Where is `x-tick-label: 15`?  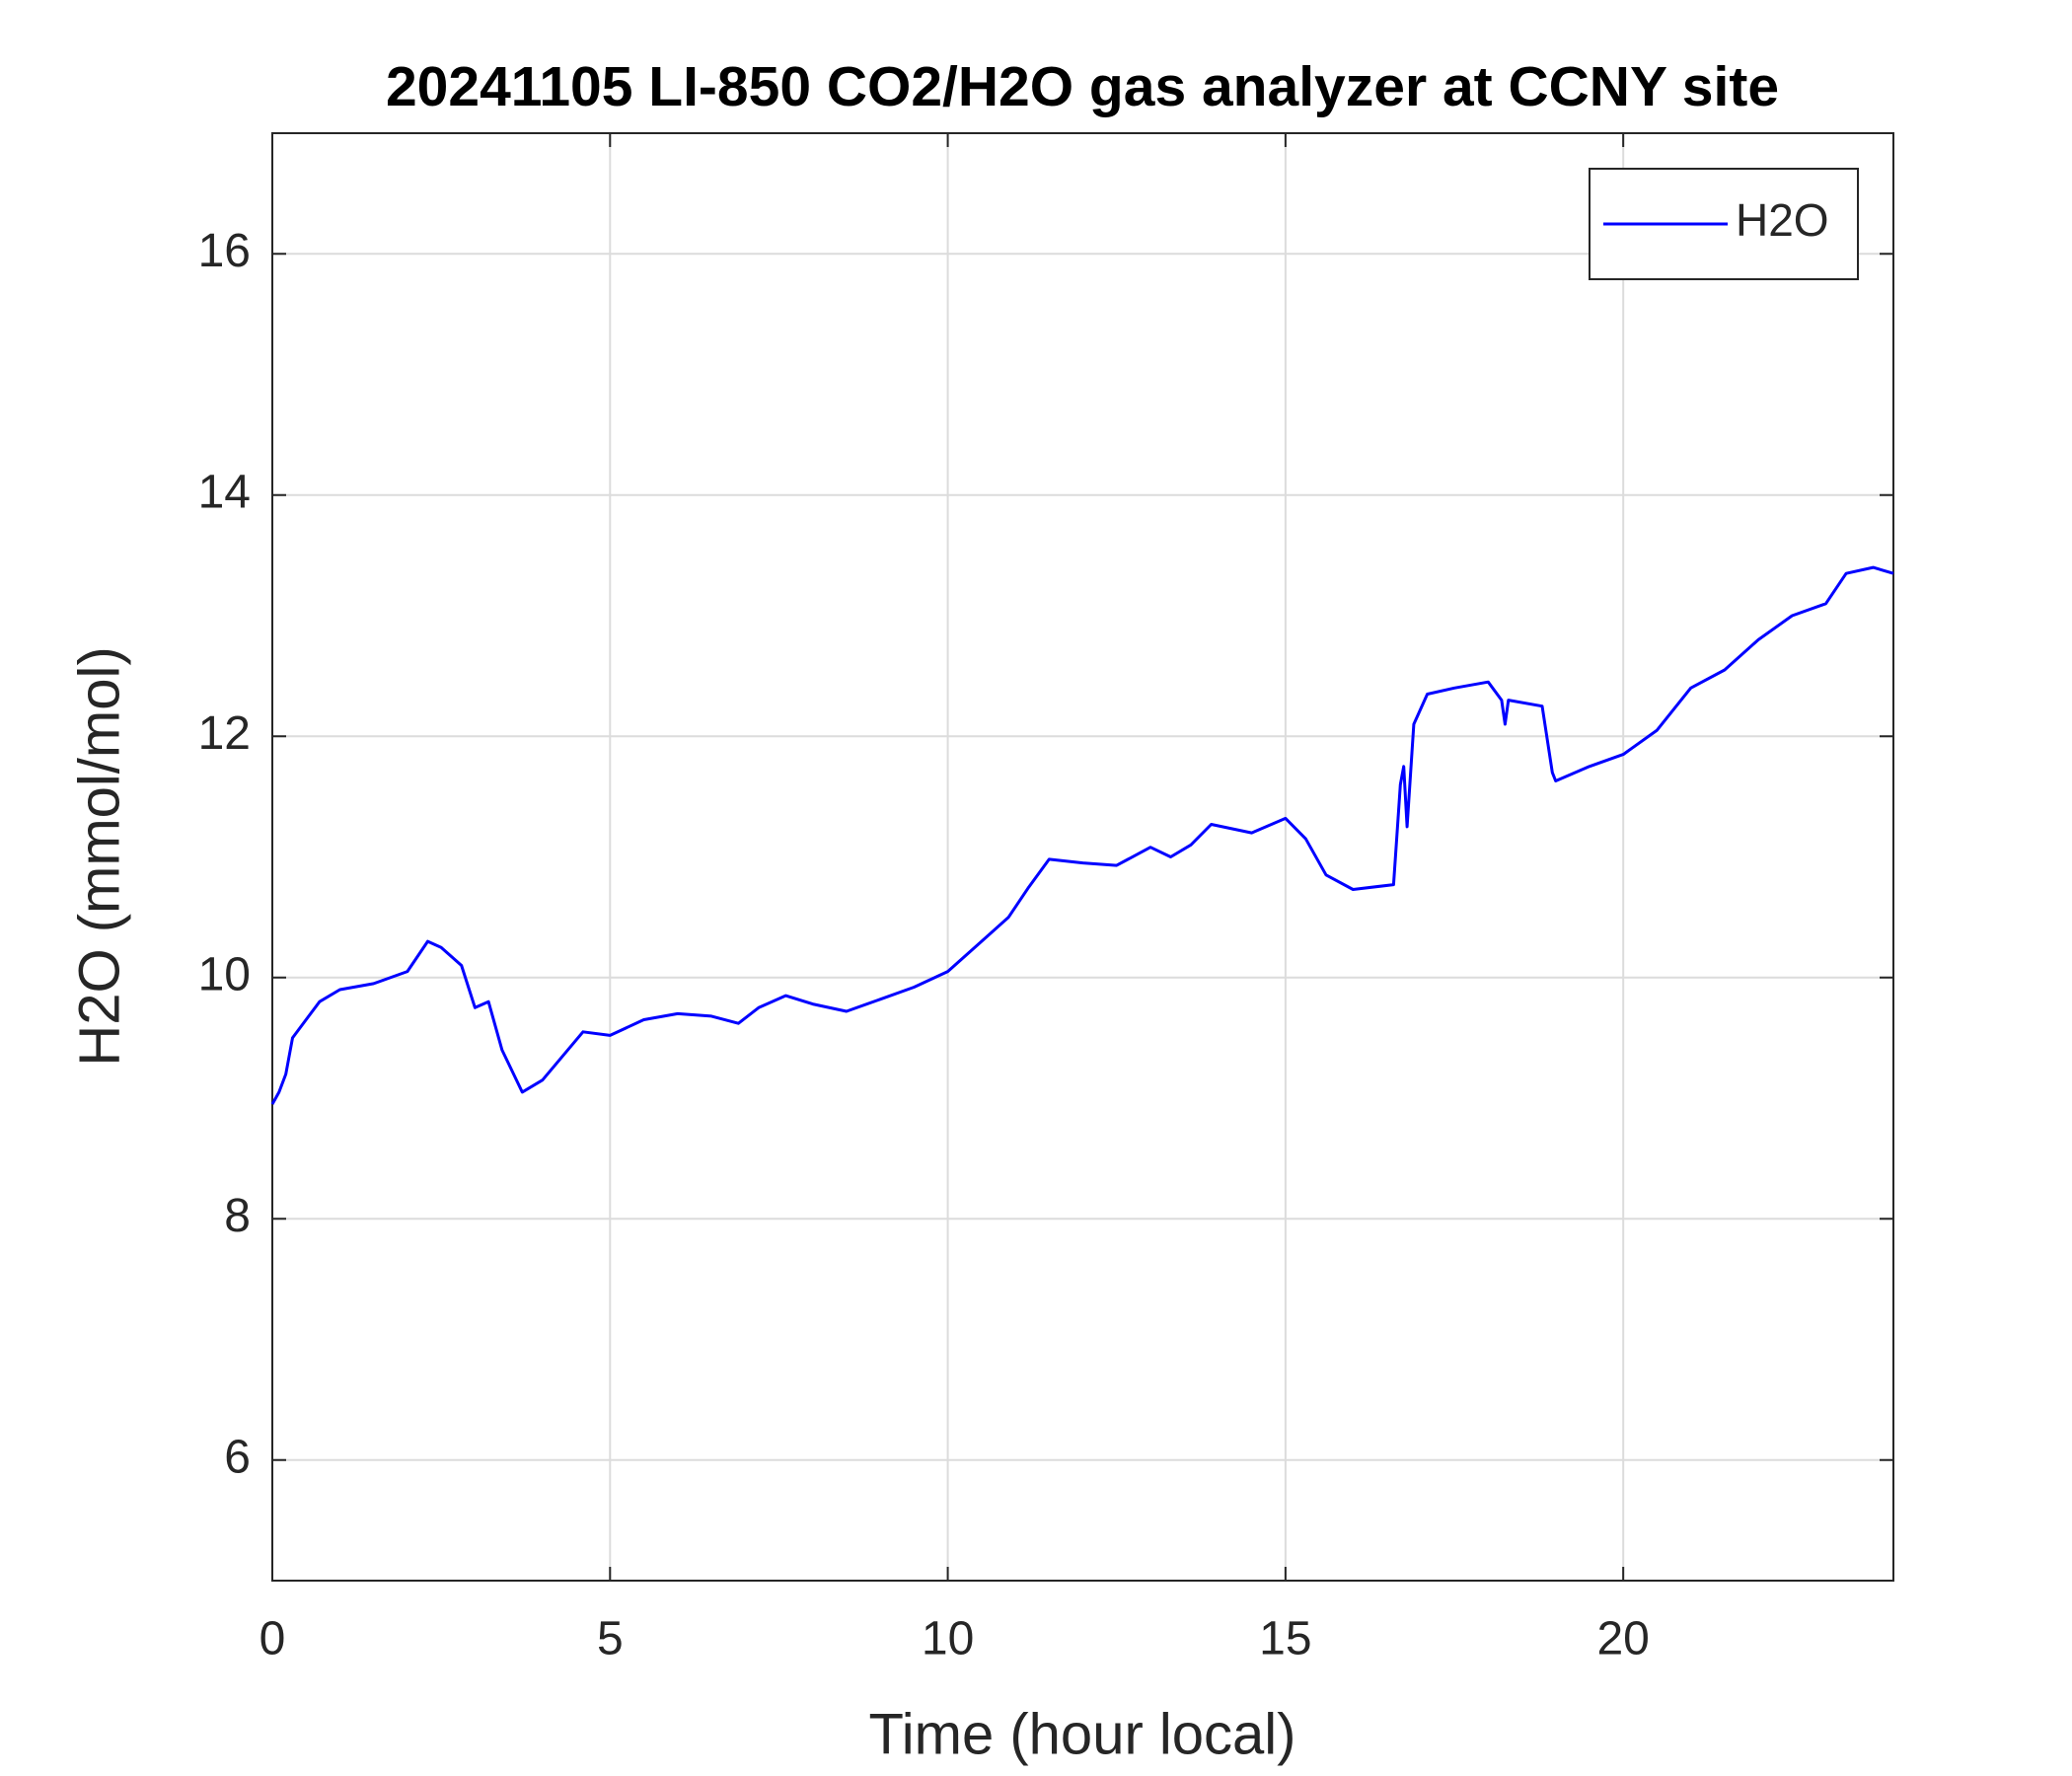 x-tick-label: 15 is located at coordinates (1285, 1639).